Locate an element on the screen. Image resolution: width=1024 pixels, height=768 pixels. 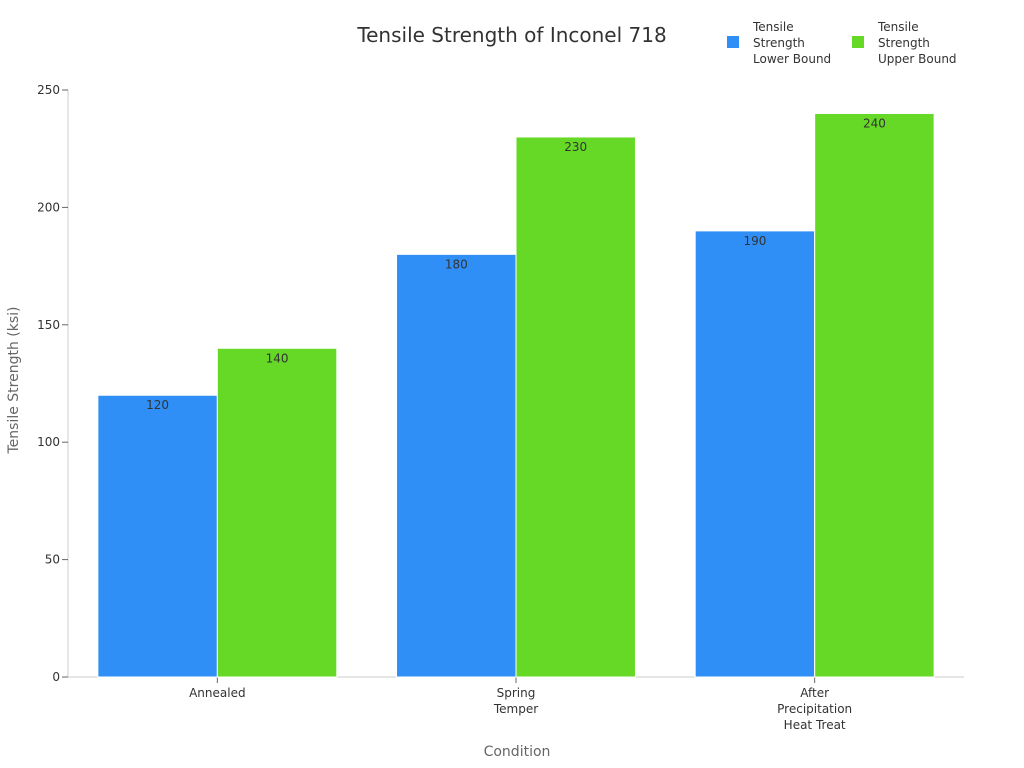
y-tick-label: 150 is located at coordinates (48, 325).